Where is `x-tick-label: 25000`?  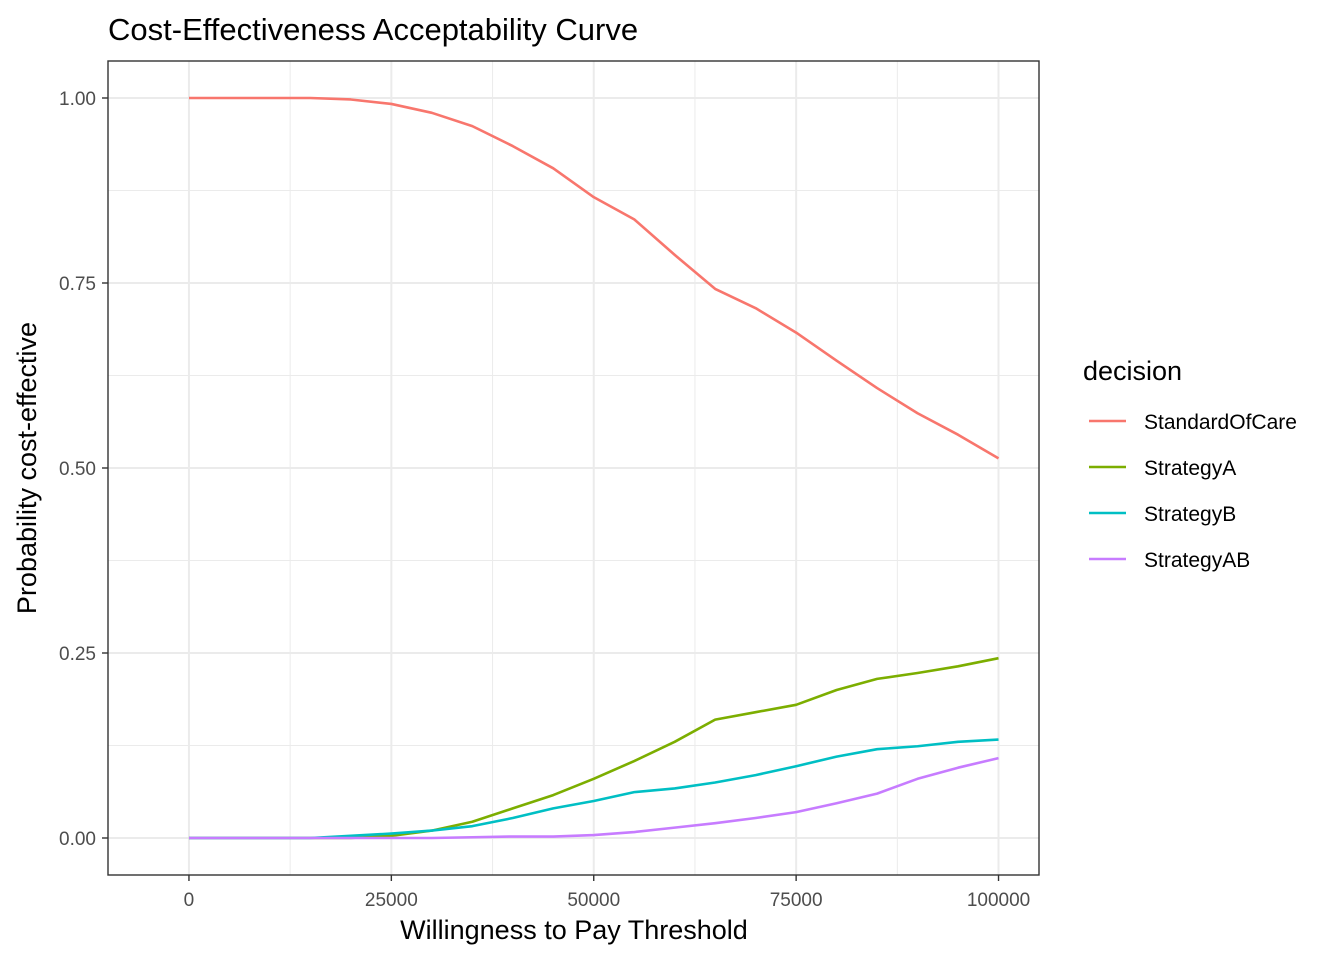
x-tick-label: 25000 is located at coordinates (391, 900).